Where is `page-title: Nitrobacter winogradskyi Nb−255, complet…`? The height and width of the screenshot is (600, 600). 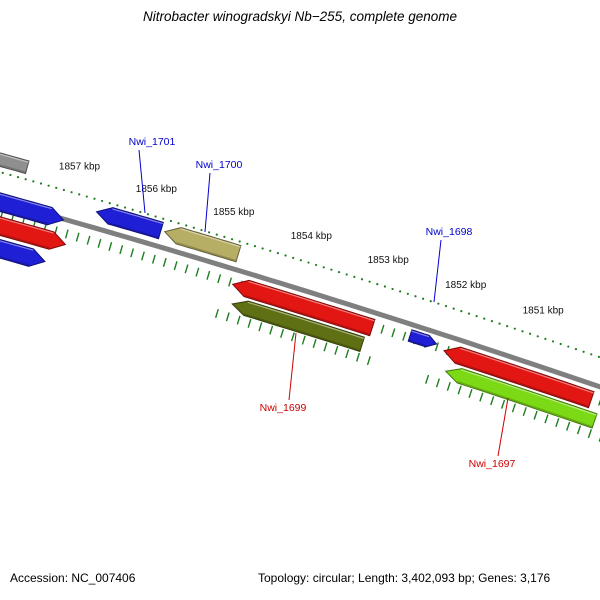
page-title: Nitrobacter winogradskyi Nb−255, complet… is located at coordinates (300, 16).